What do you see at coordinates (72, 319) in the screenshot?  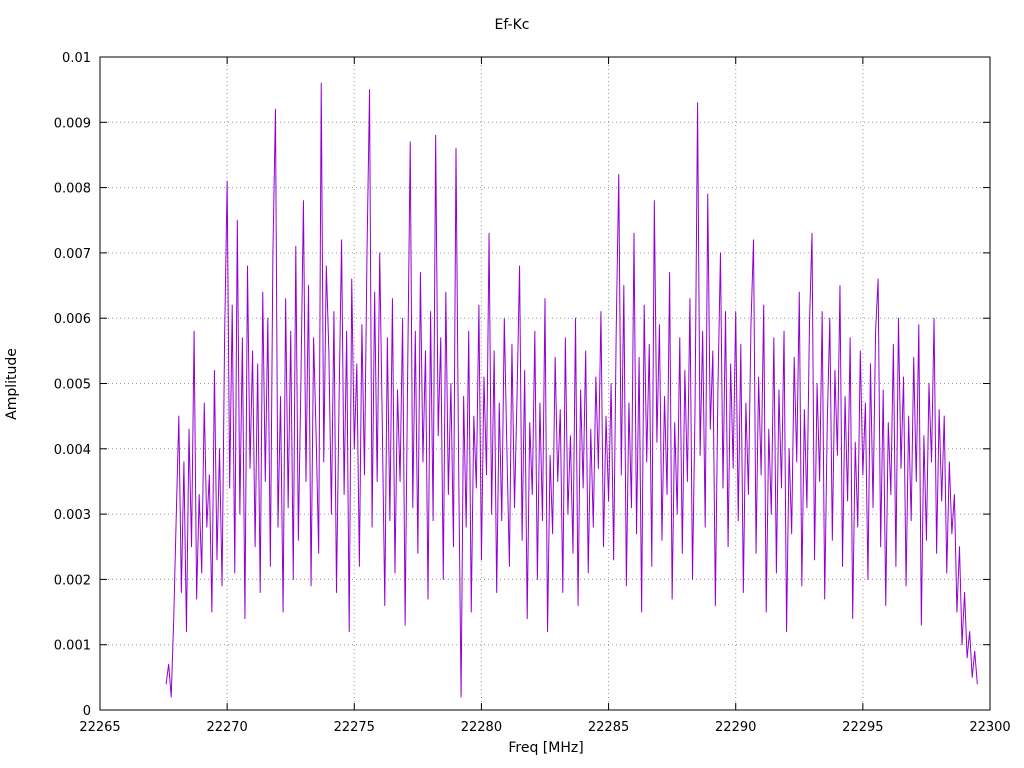 I see `y-tick-label: 0.006` at bounding box center [72, 319].